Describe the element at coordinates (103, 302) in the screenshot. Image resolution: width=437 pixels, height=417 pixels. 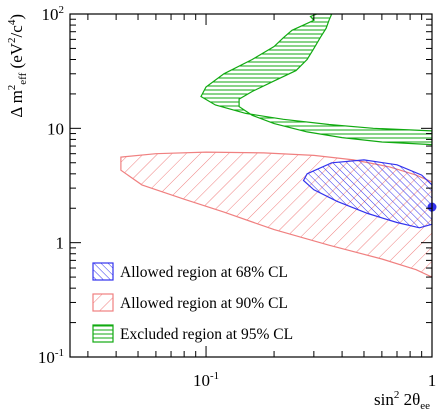
I see `legend-swatch-allowed-region-at-90-cl` at that location.